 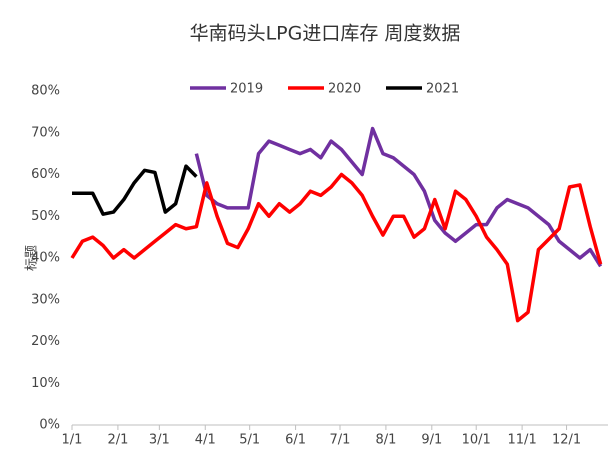 What do you see at coordinates (385, 440) in the screenshot?
I see `x-tick-label: 8/1` at bounding box center [385, 440].